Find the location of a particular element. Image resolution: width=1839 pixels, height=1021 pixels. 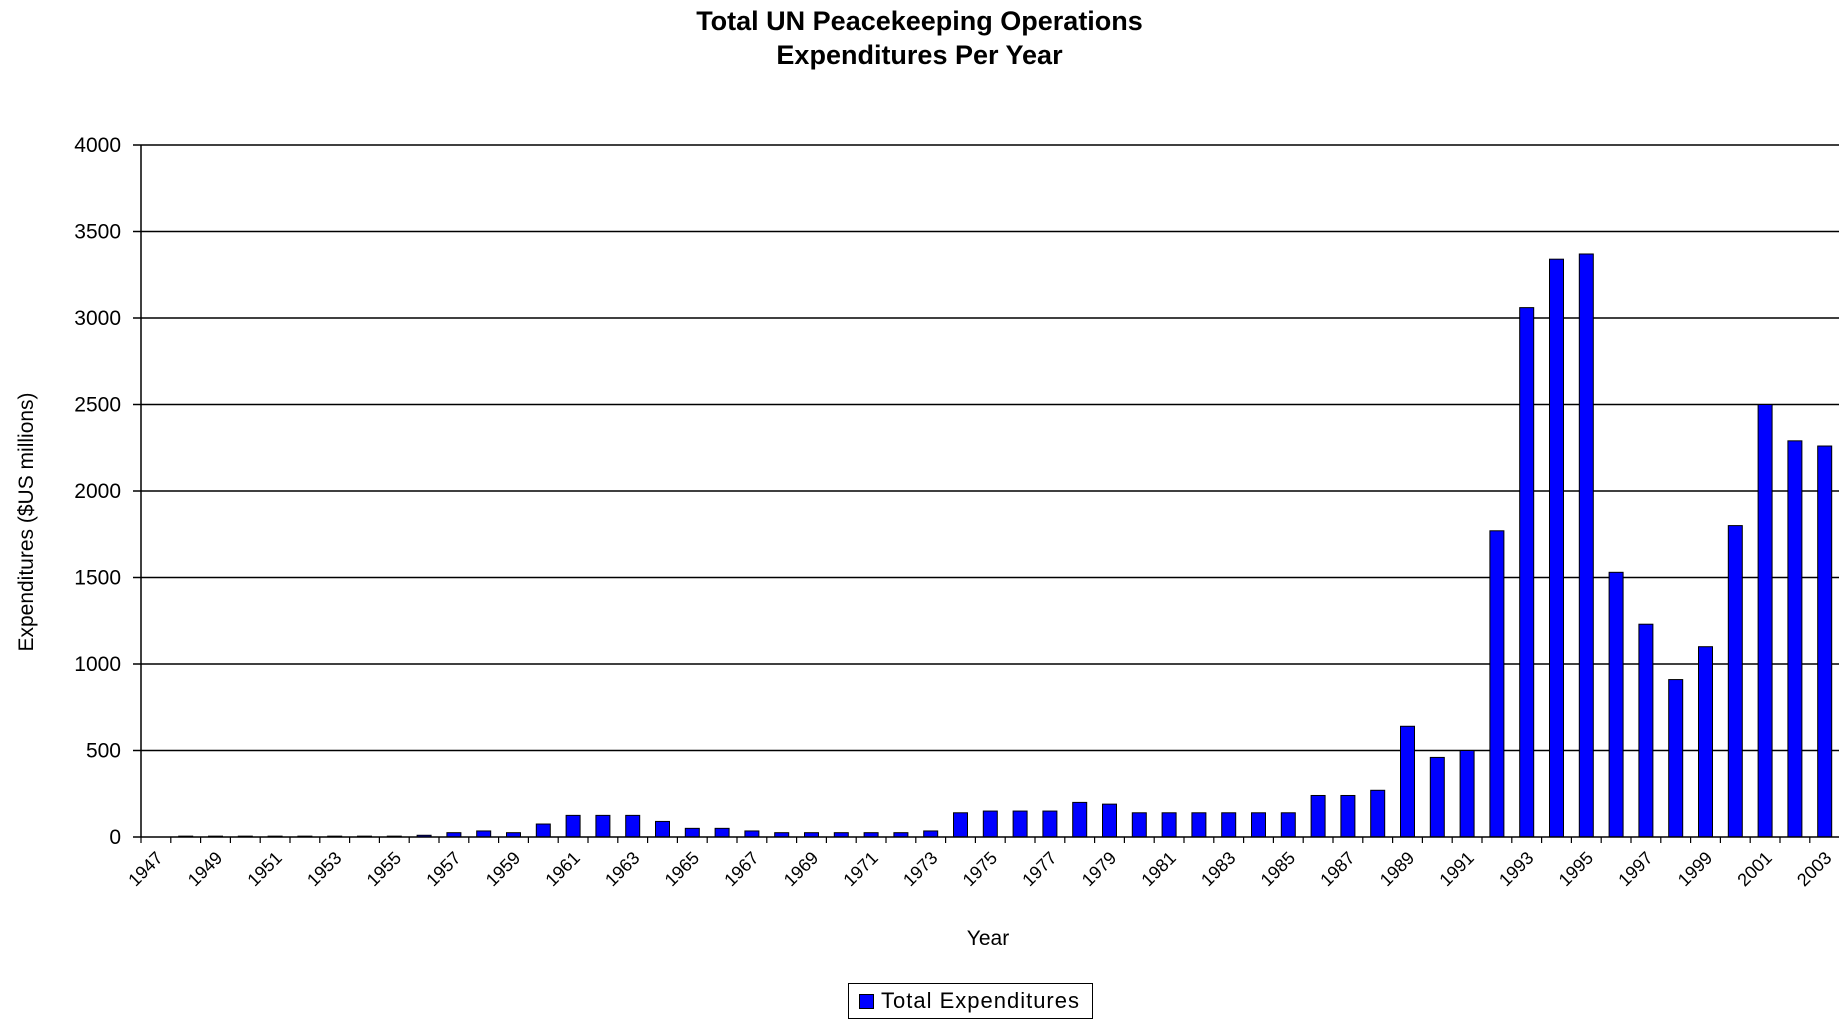

bar-1989 is located at coordinates (1407, 781).